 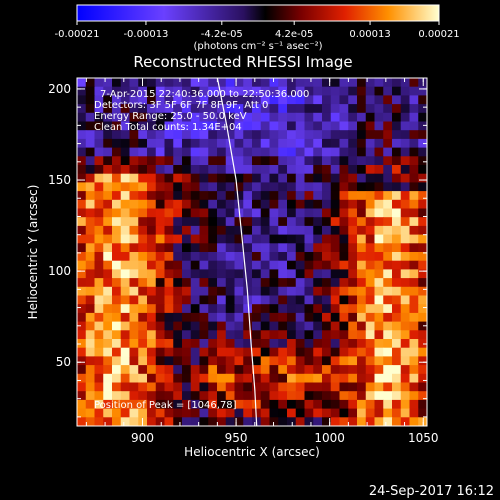 What do you see at coordinates (423, 438) in the screenshot?
I see `x-tick-label: 1050` at bounding box center [423, 438].